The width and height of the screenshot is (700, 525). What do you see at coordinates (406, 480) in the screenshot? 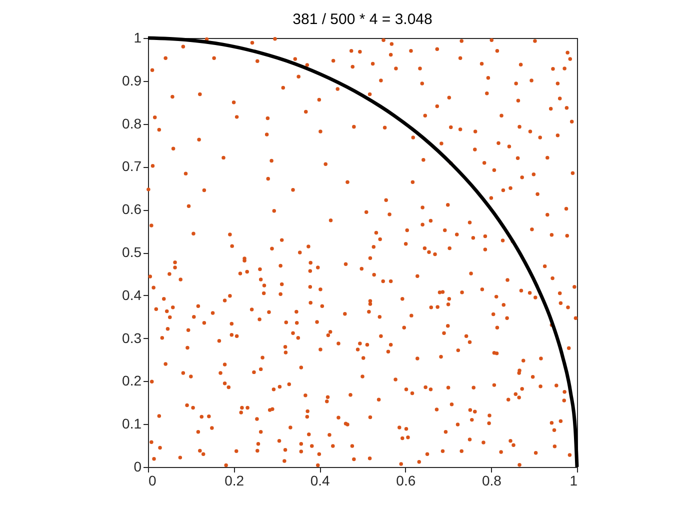
I see `x-tick-label: 0.6` at bounding box center [406, 480].